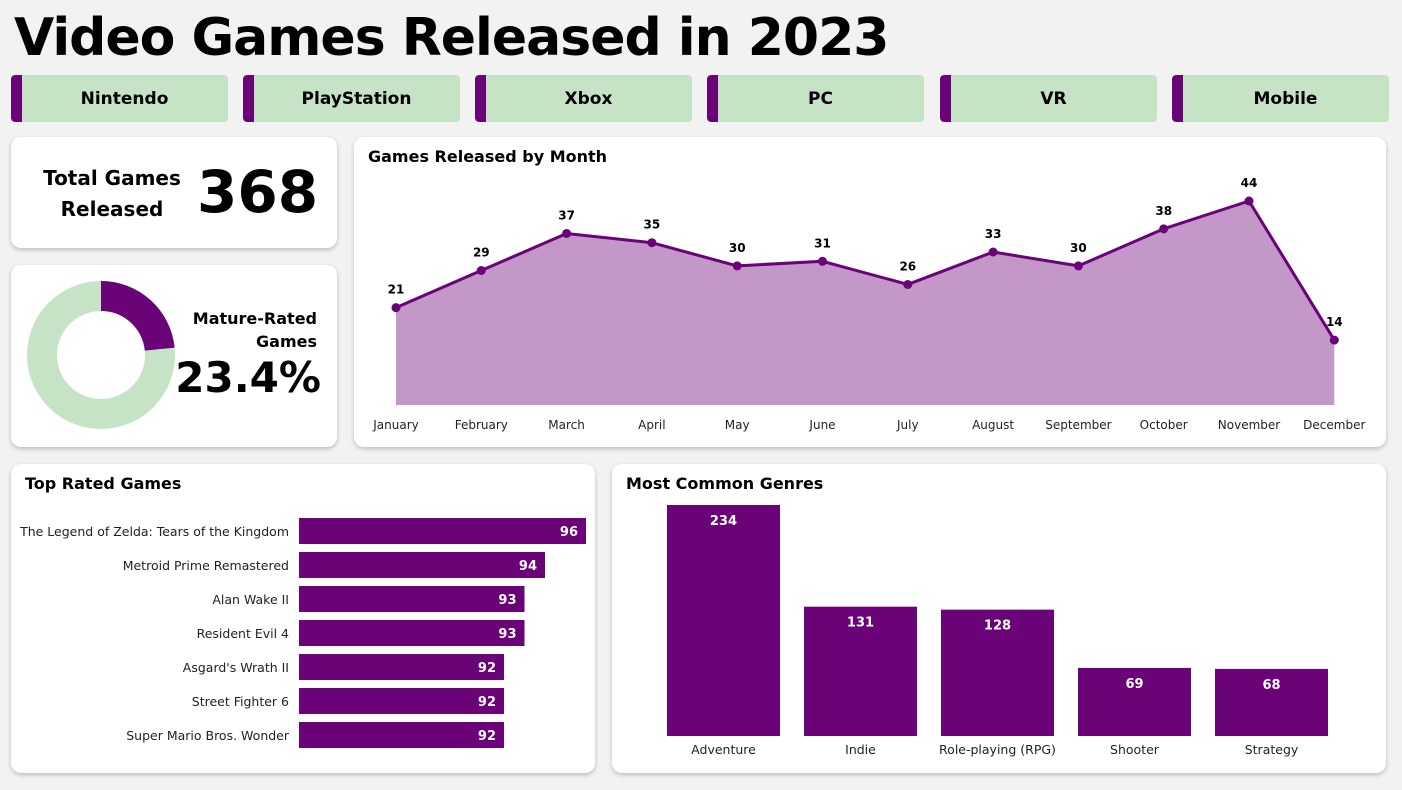 Image resolution: width=1402 pixels, height=790 pixels. I want to click on x-tick-label: Shooter, so click(1135, 749).